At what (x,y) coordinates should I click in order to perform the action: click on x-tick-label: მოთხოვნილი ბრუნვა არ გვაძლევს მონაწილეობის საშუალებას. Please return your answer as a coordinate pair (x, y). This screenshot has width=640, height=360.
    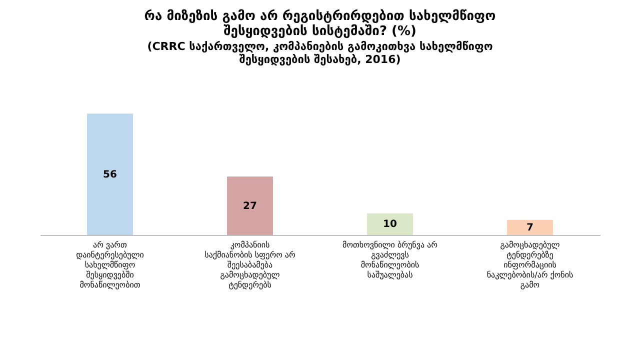
    Looking at the image, I should click on (390, 260).